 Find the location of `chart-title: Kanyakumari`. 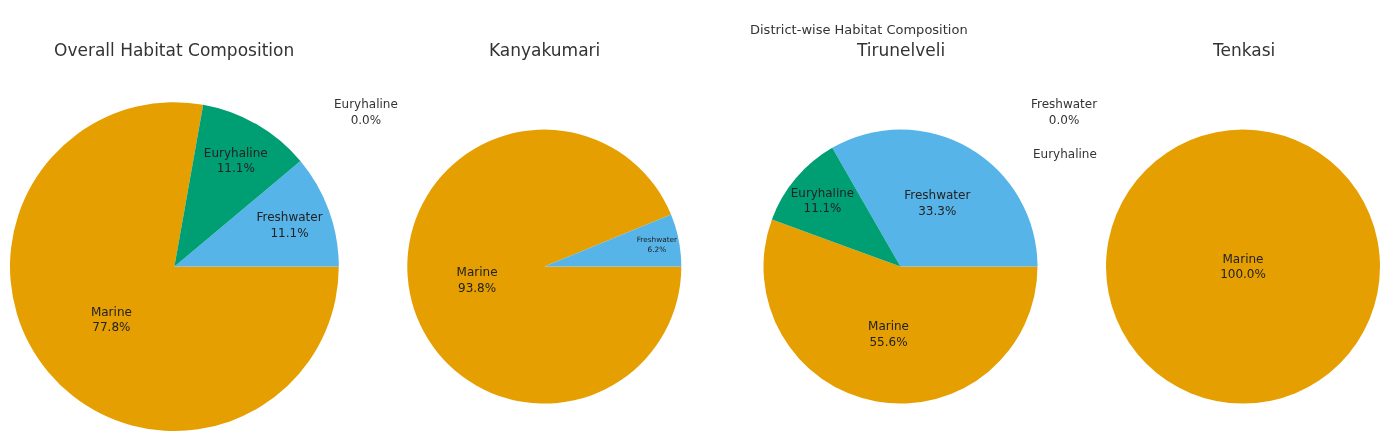

chart-title: Kanyakumari is located at coordinates (545, 50).